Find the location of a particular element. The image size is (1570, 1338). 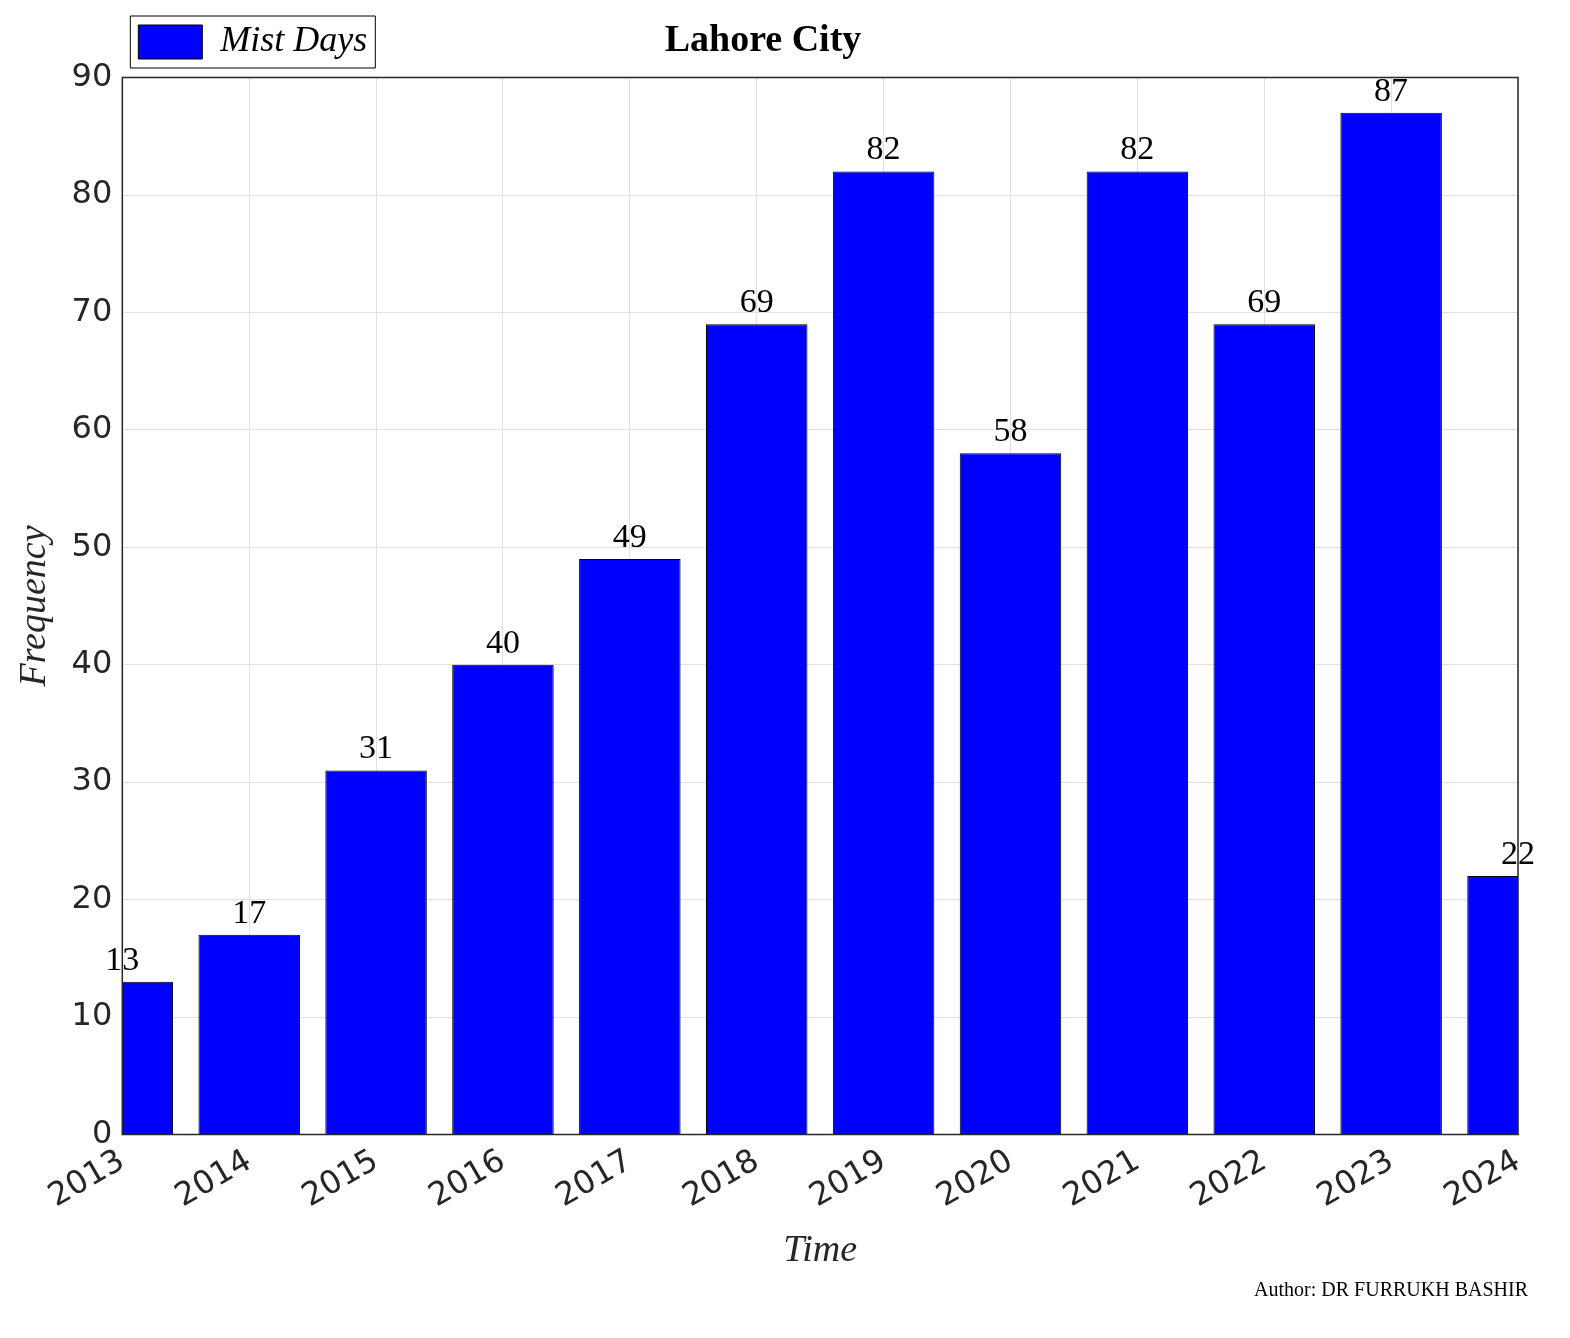

x-axis-title: Time is located at coordinates (820, 1248).